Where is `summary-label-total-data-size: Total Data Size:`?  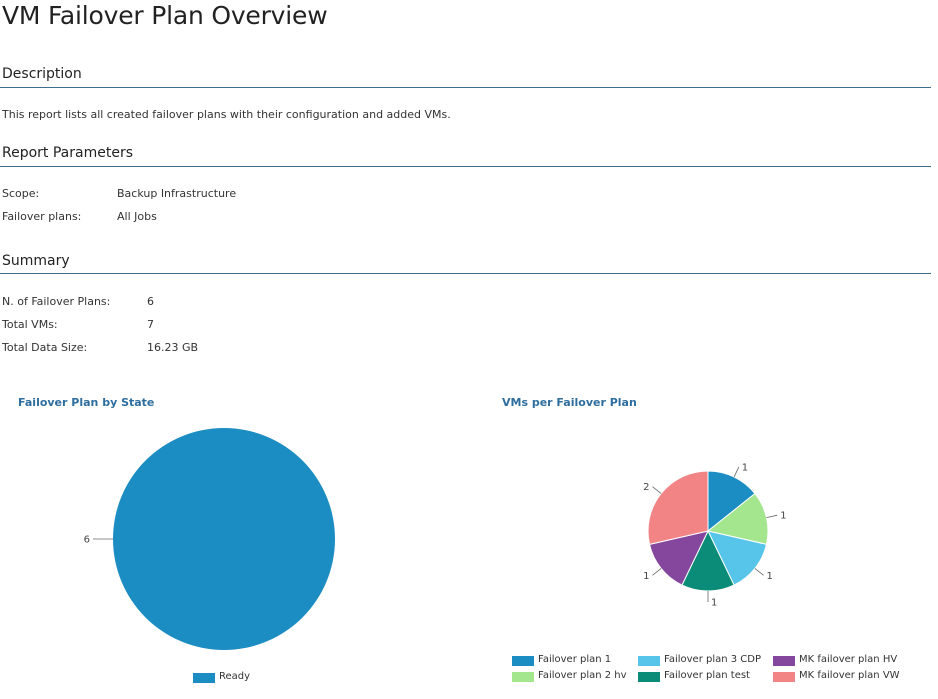 summary-label-total-data-size: Total Data Size: is located at coordinates (45, 347).